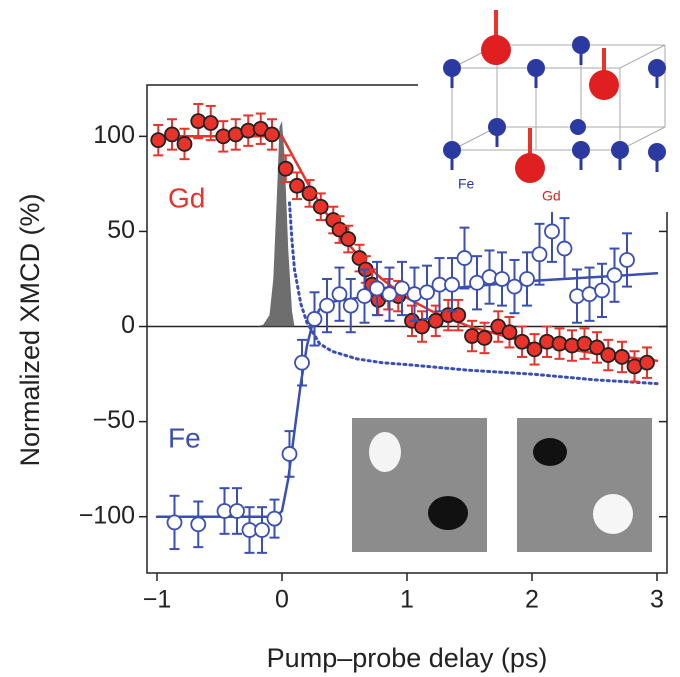  I want to click on fit-line, so click(473, 293).